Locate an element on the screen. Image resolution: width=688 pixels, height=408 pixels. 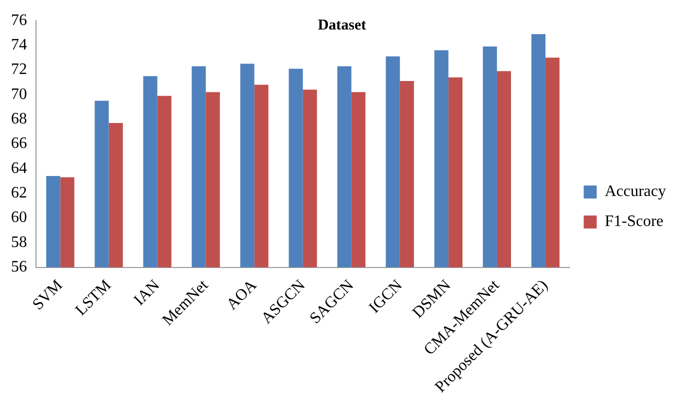
y-tick-label: 62 is located at coordinates (19, 193).